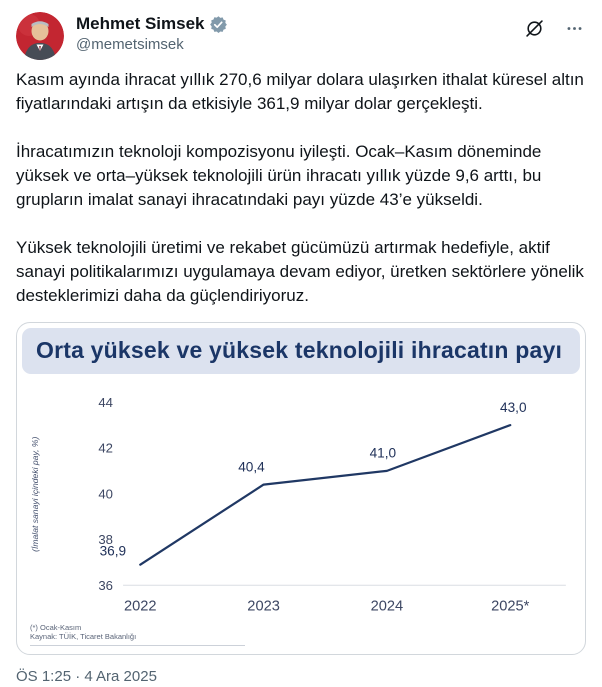  What do you see at coordinates (105, 402) in the screenshot?
I see `svg-text: 44` at bounding box center [105, 402].